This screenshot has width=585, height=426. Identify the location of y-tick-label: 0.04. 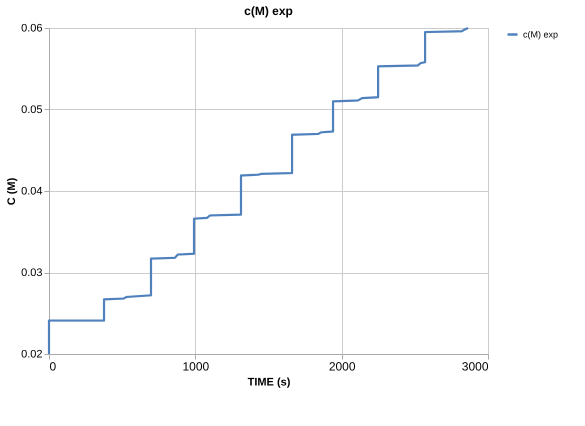
(31, 192).